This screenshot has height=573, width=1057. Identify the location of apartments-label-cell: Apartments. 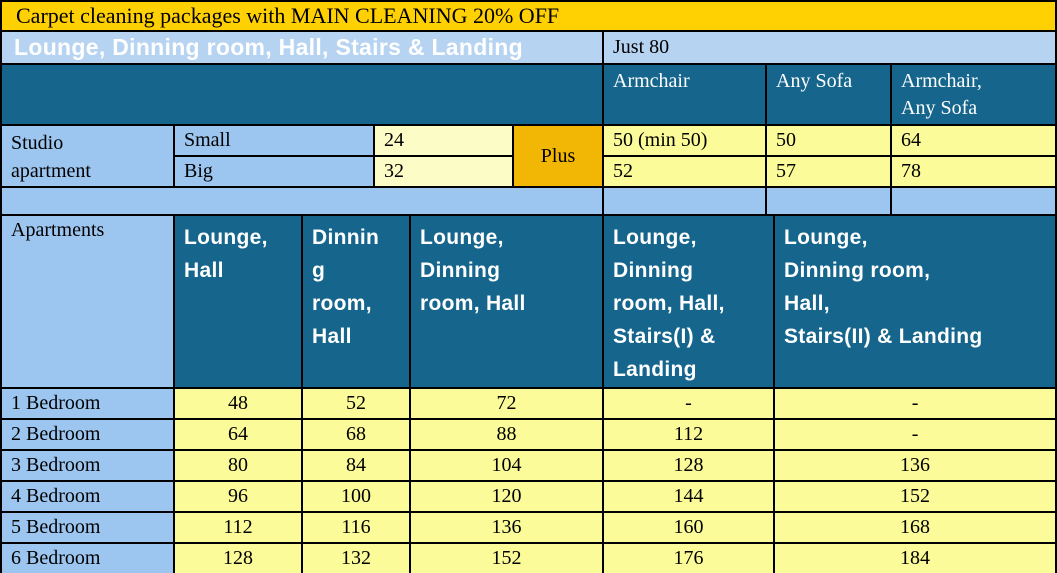
(87, 301).